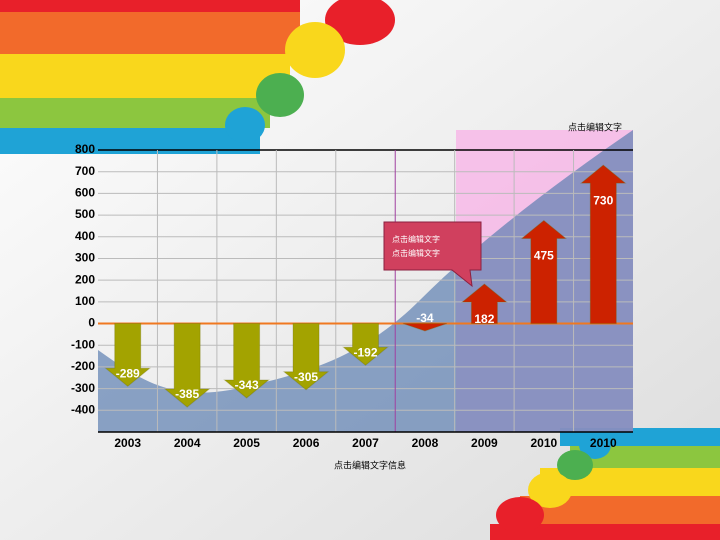  What do you see at coordinates (128, 373) in the screenshot?
I see `value-label: -289` at bounding box center [128, 373].